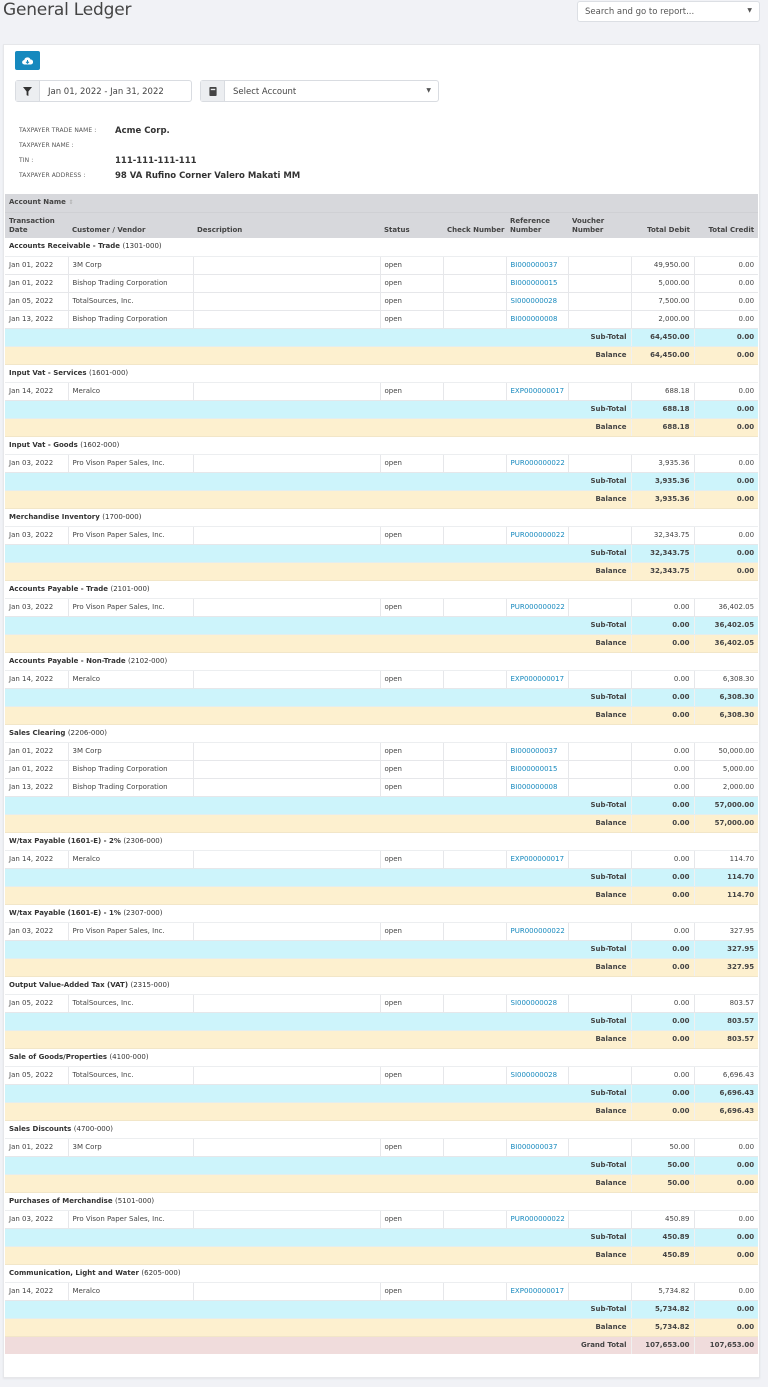 The height and width of the screenshot is (1387, 768). What do you see at coordinates (663, 535) in the screenshot?
I see `total-debit: 32,343.75` at bounding box center [663, 535].